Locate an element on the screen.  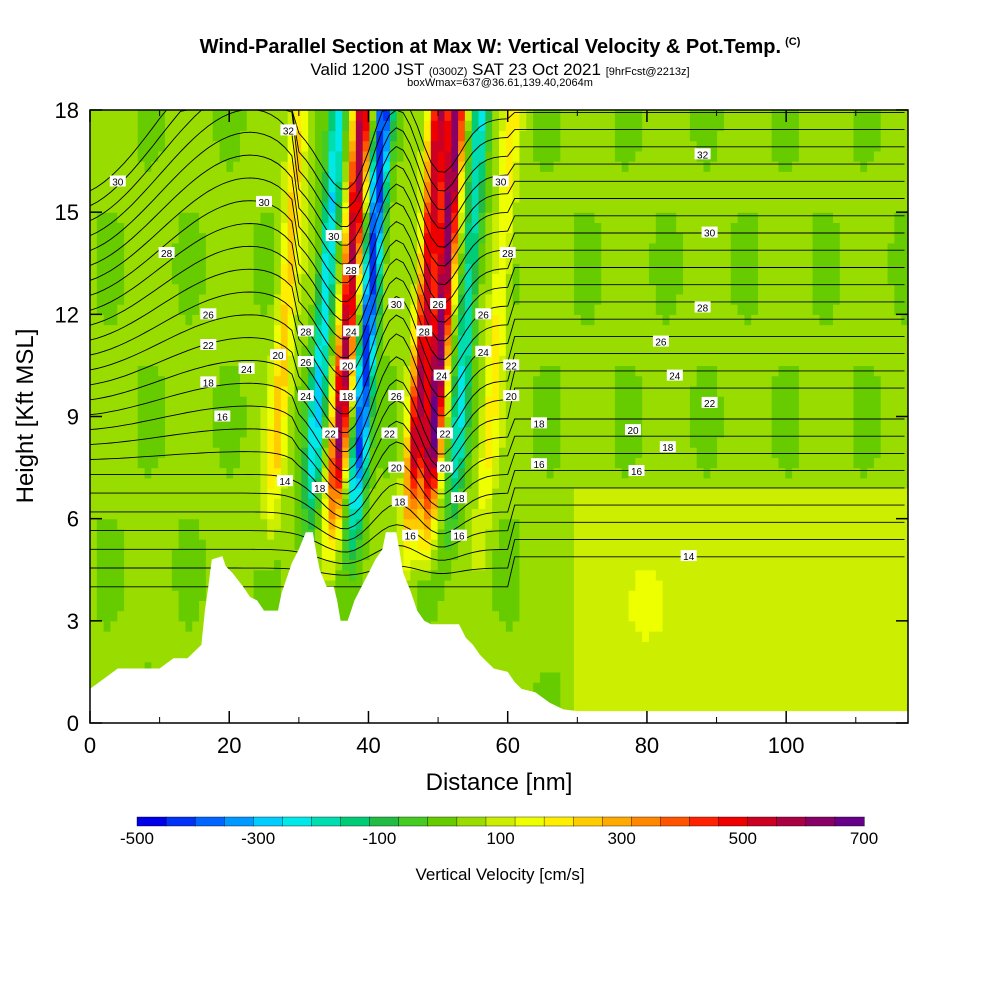
x-tick-label: 100 is located at coordinates (786, 745).